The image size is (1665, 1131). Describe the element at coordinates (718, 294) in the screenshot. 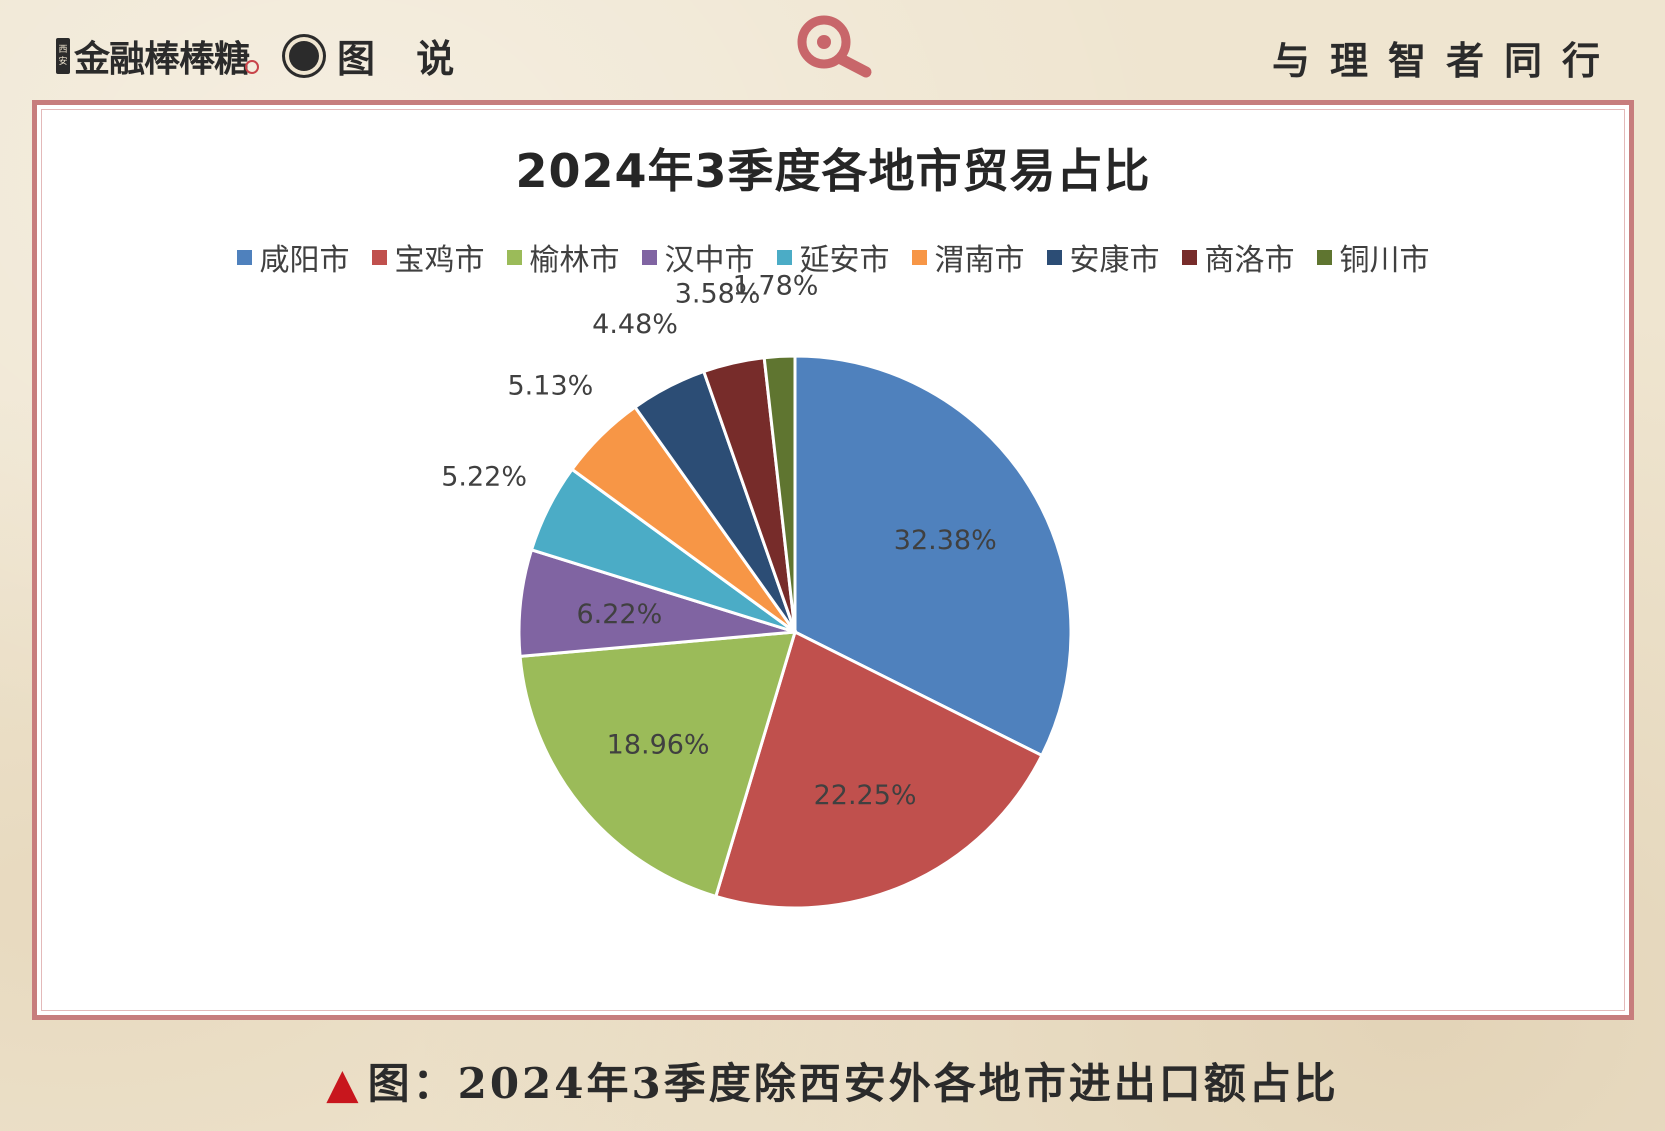

I see `data-label: 3.58%` at that location.